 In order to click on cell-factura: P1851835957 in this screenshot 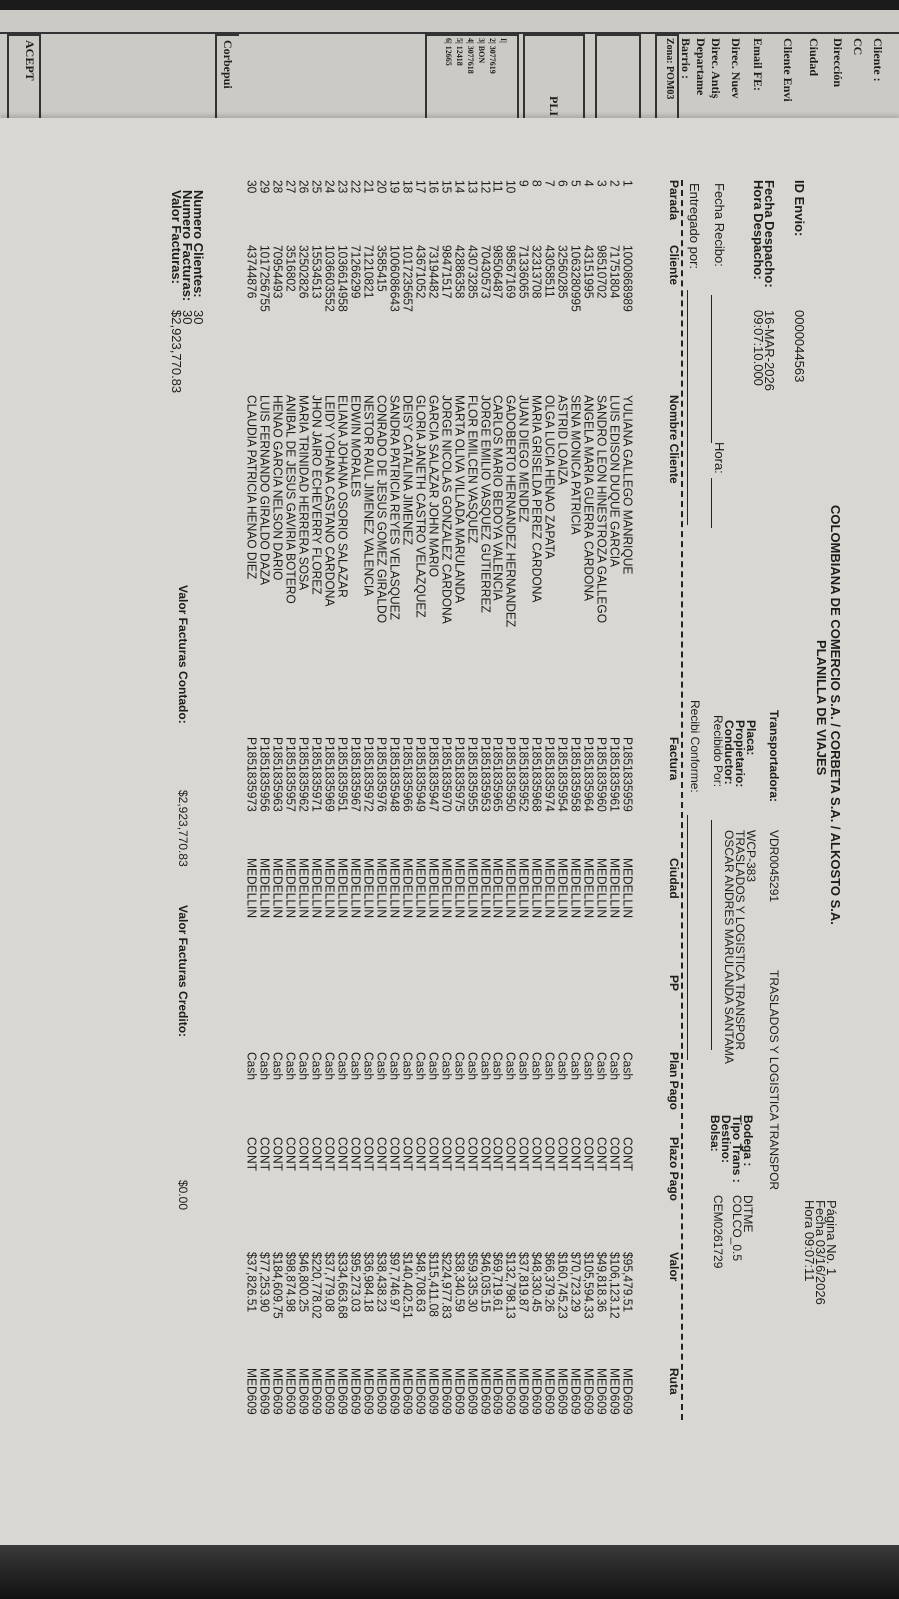, I will do `click(291, 774)`.